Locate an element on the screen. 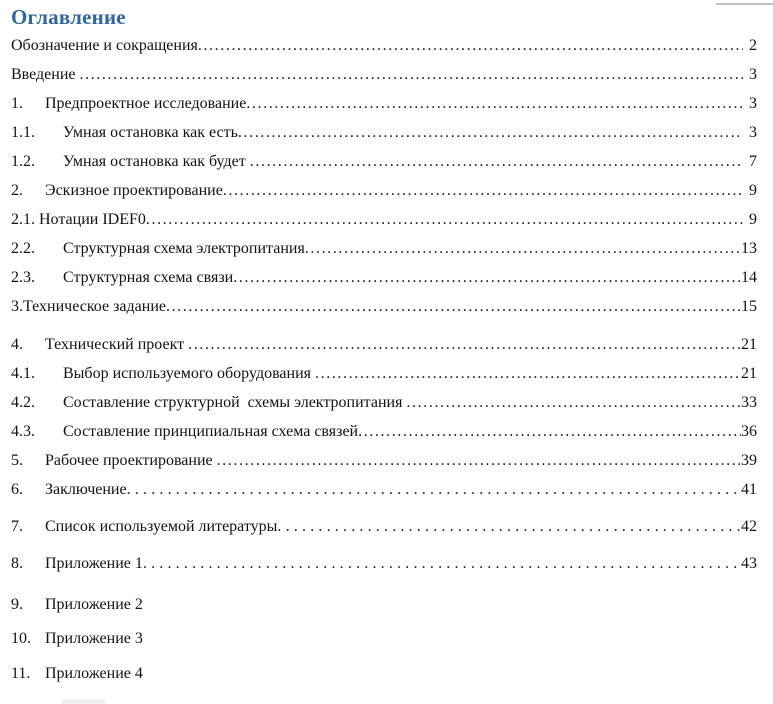 This screenshot has width=773, height=704. toc-page-number: 39 is located at coordinates (749, 460).